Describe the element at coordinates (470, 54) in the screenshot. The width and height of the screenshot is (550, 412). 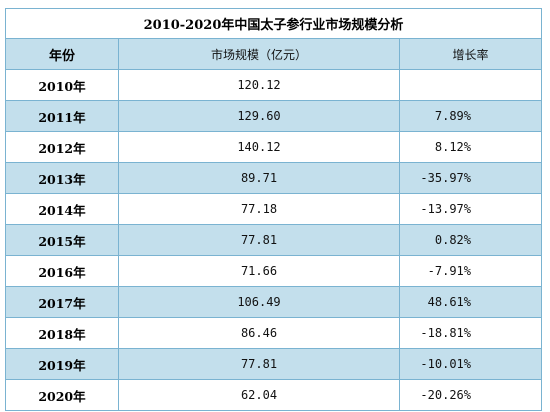
I see `header-growth-rate: 增长率` at that location.